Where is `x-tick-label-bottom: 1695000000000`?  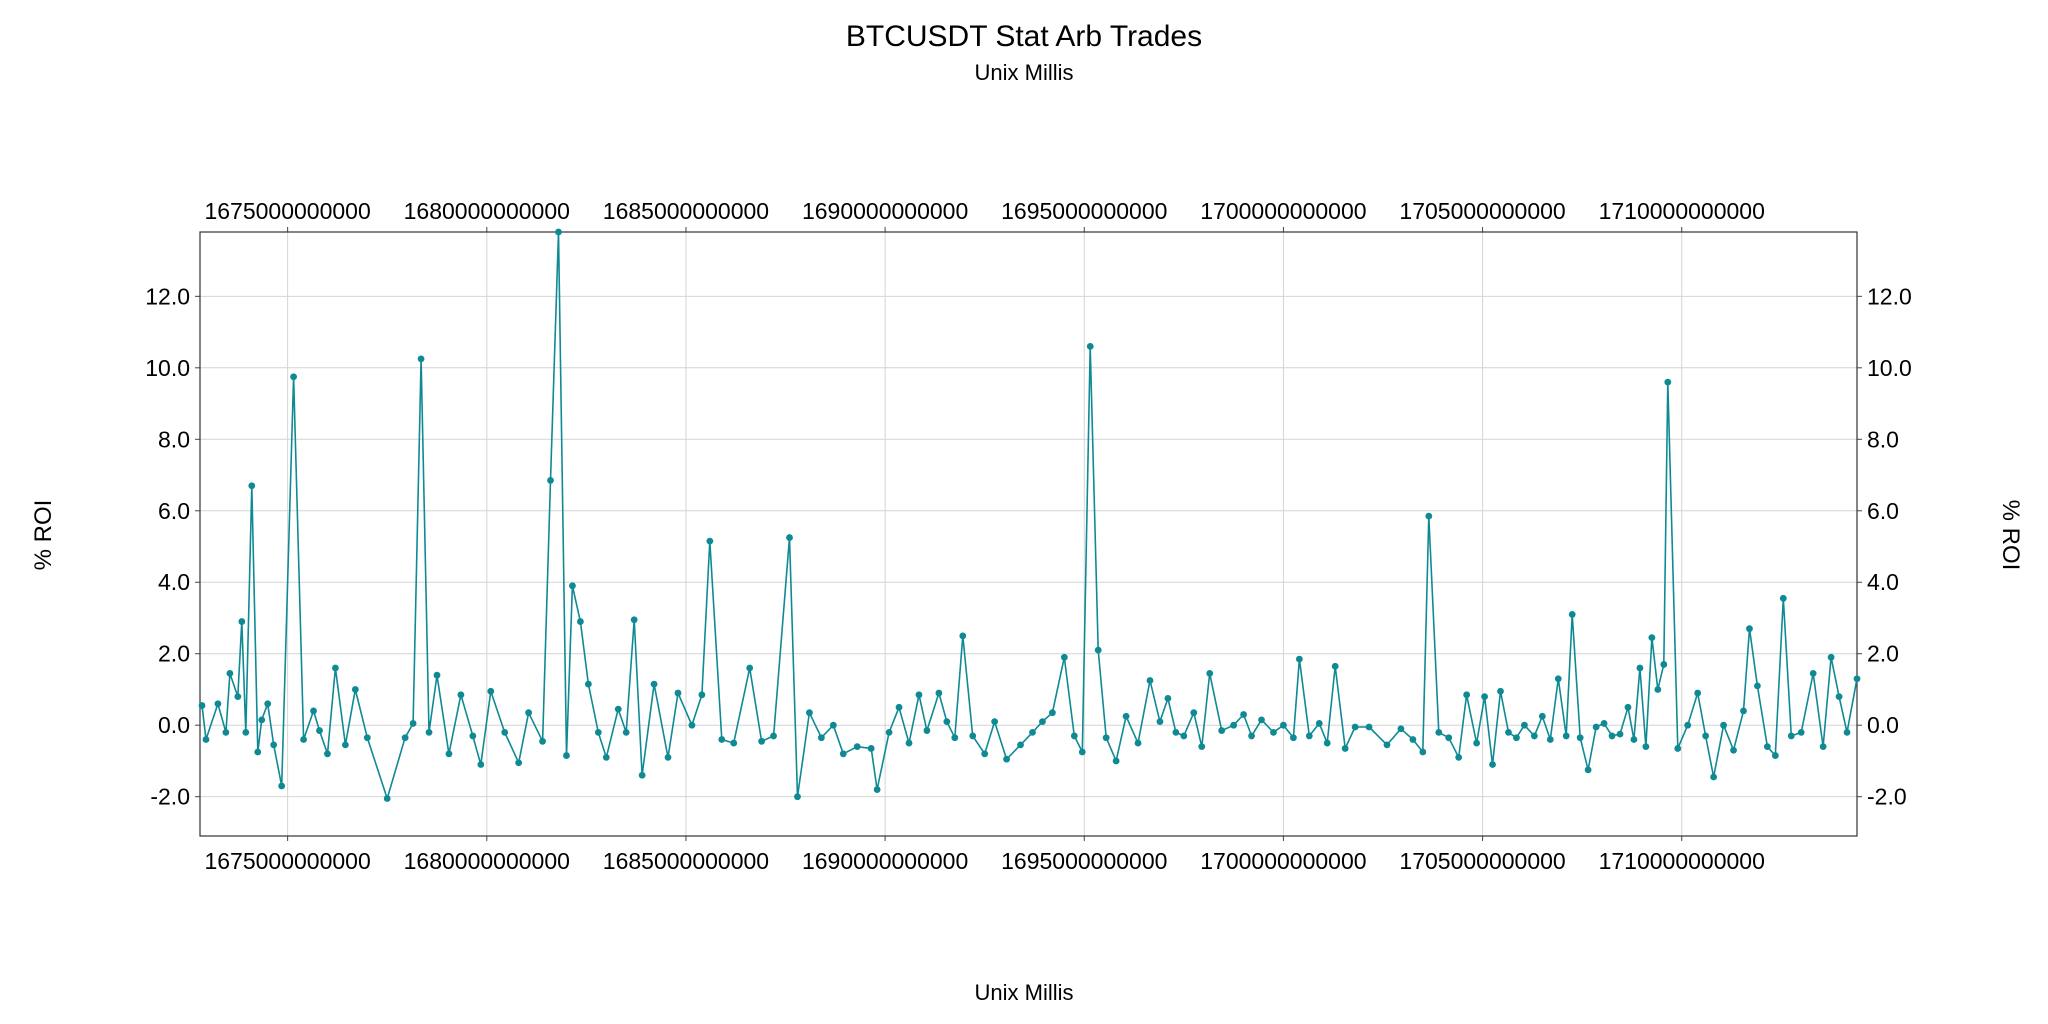
x-tick-label-bottom: 1695000000000 is located at coordinates (1084, 861).